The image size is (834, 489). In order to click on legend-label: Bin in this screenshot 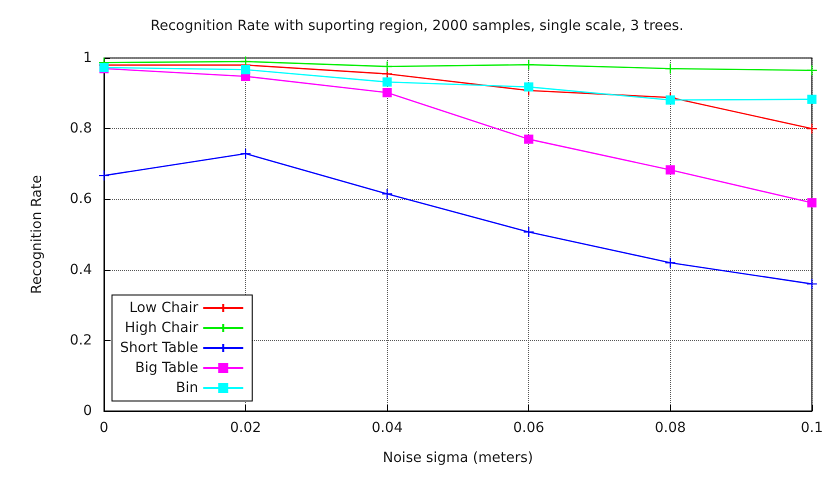, I will do `click(187, 388)`.